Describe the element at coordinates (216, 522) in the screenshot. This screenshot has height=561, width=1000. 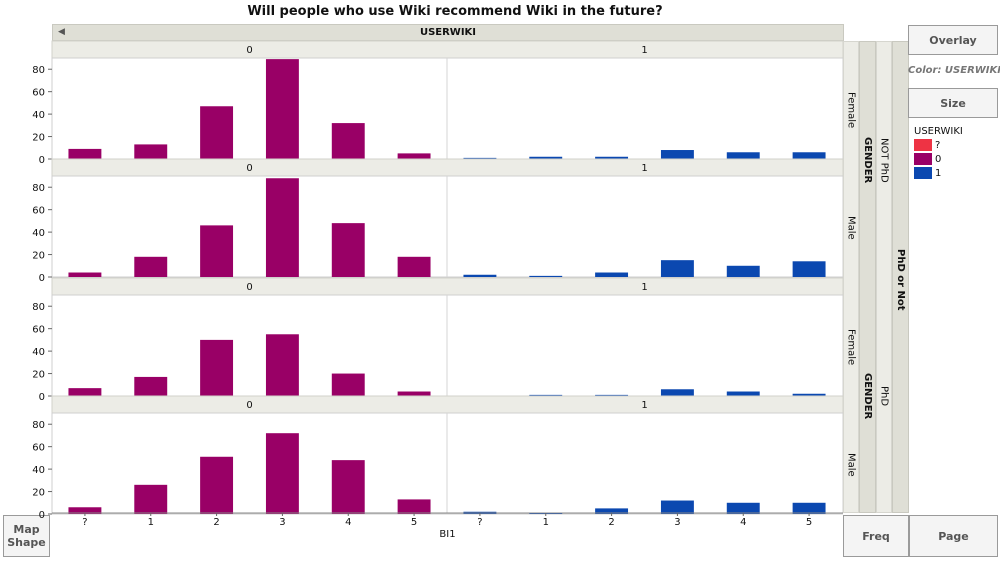
I see `x-tick-label: 2` at that location.